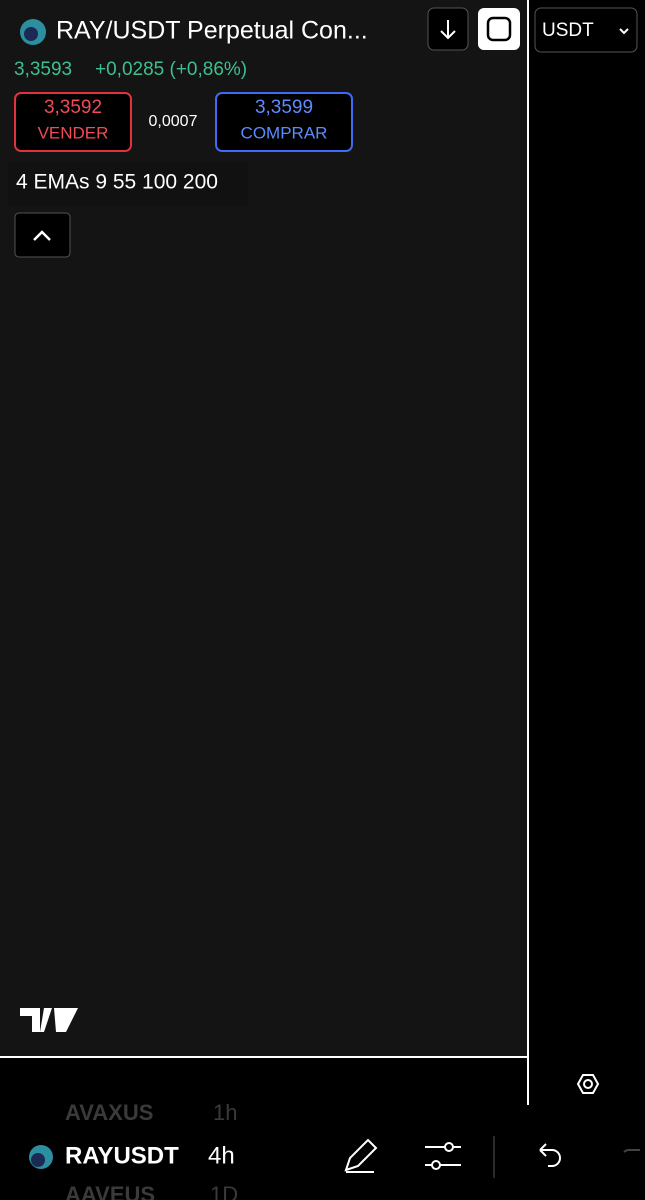 This screenshot has width=645, height=1200. I want to click on buy-label: COMPRAR, so click(284, 132).